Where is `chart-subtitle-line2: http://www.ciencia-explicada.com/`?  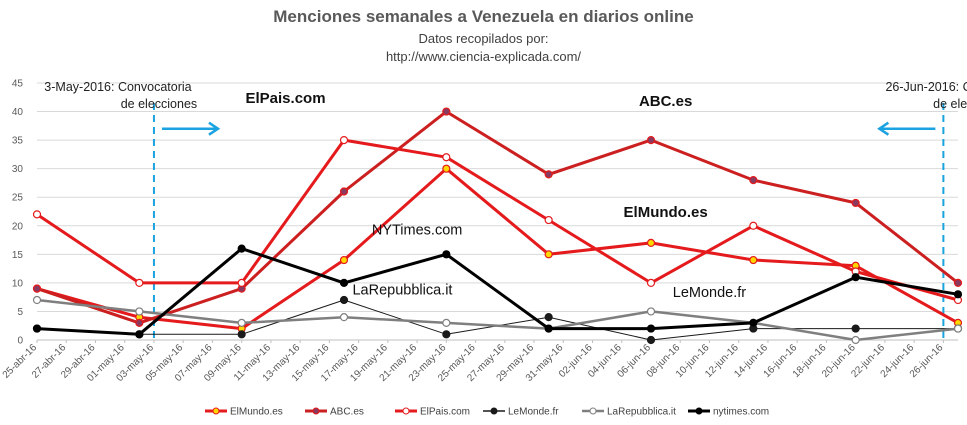
chart-subtitle-line2: http://www.ciencia-explicada.com/ is located at coordinates (483, 56).